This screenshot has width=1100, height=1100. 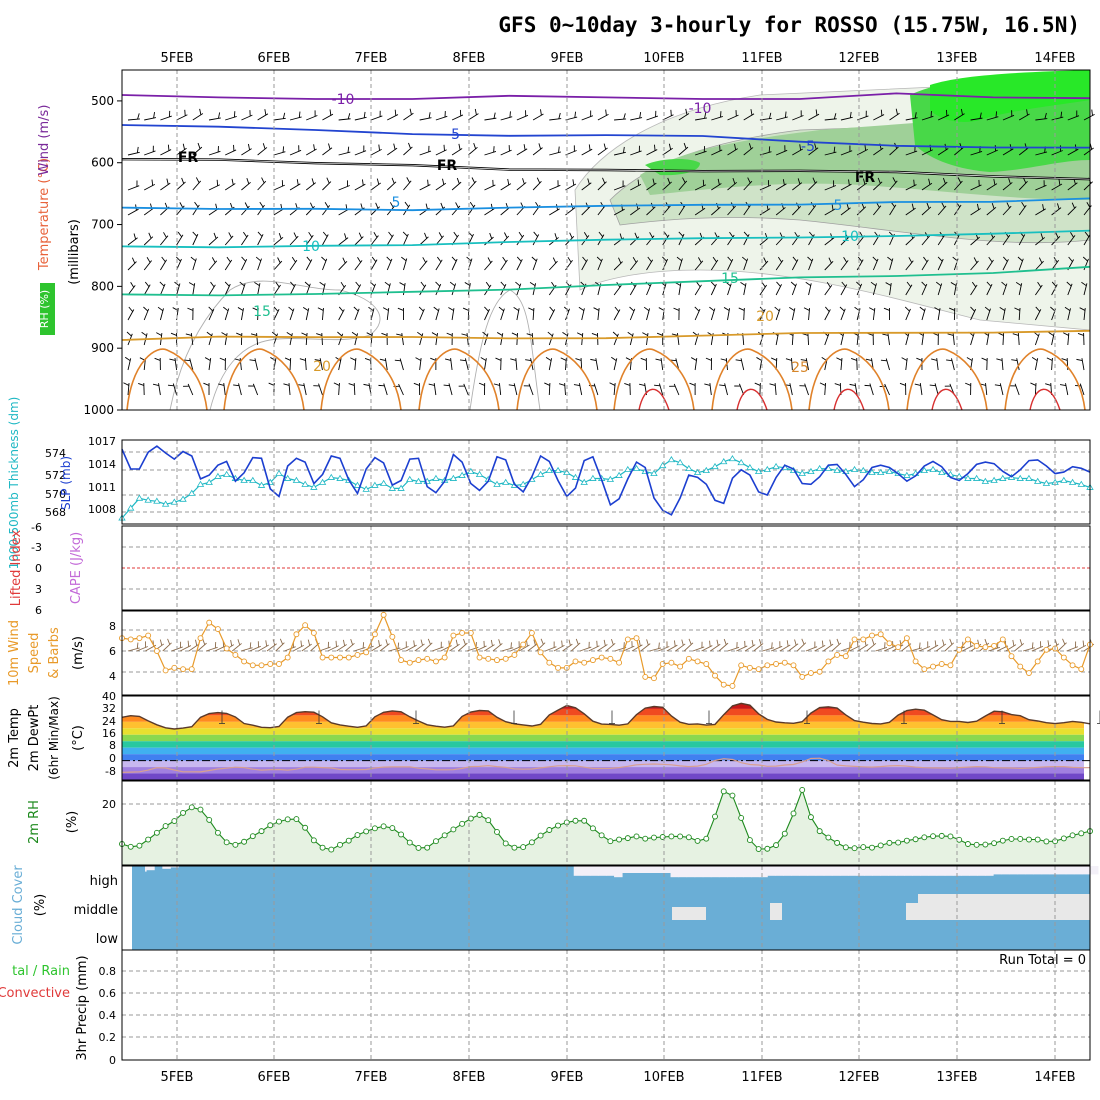 I want to click on precip-tick: 0.8, so click(x=108, y=971).